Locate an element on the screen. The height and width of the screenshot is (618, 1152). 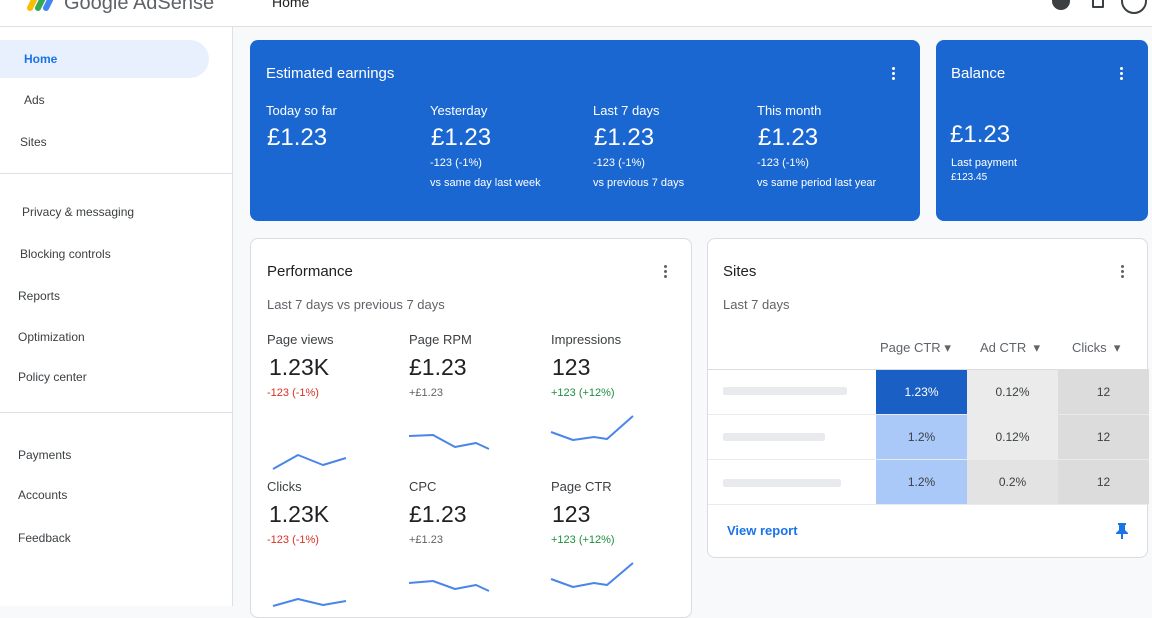
nav-item: Policy center is located at coordinates (52, 377).